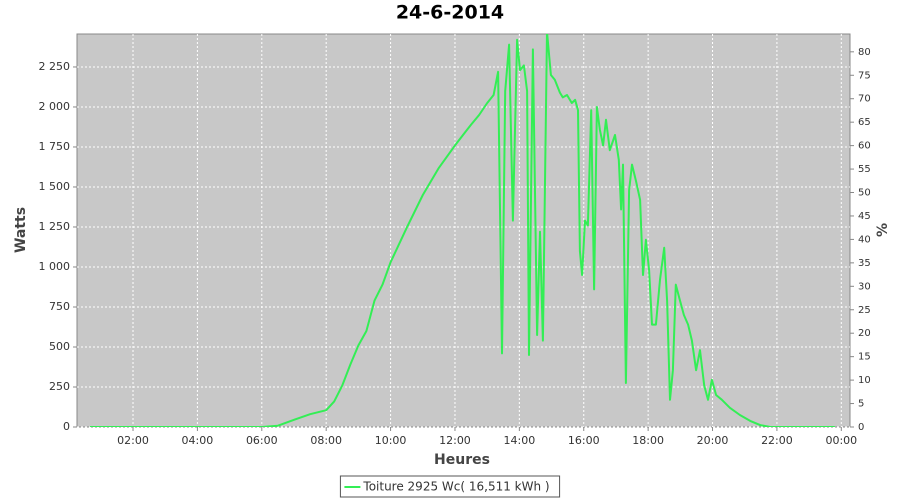  What do you see at coordinates (861, 404) in the screenshot?
I see `y2-tick-label: 5` at bounding box center [861, 404].